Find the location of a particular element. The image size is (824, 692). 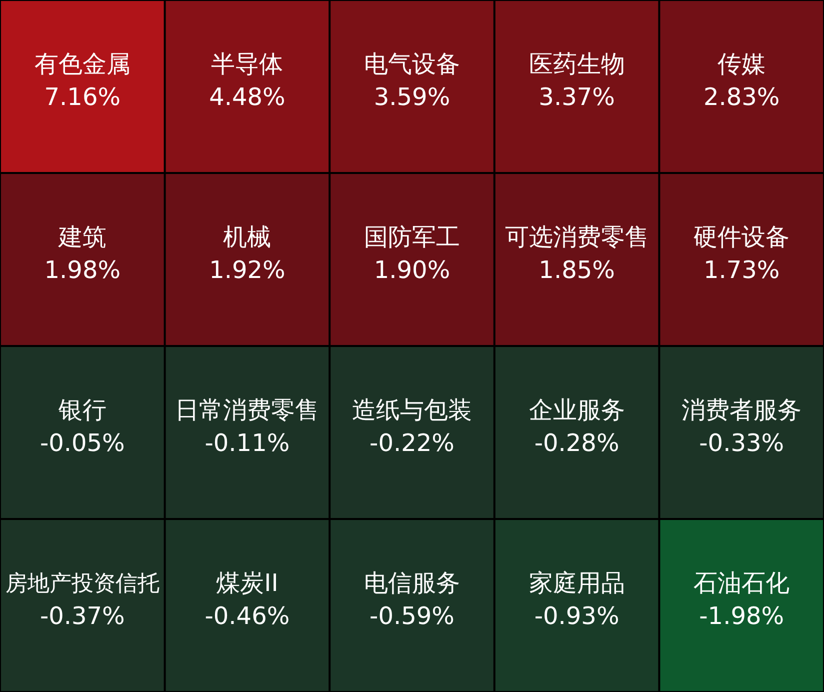

data-label: -1.98% is located at coordinates (741, 616).